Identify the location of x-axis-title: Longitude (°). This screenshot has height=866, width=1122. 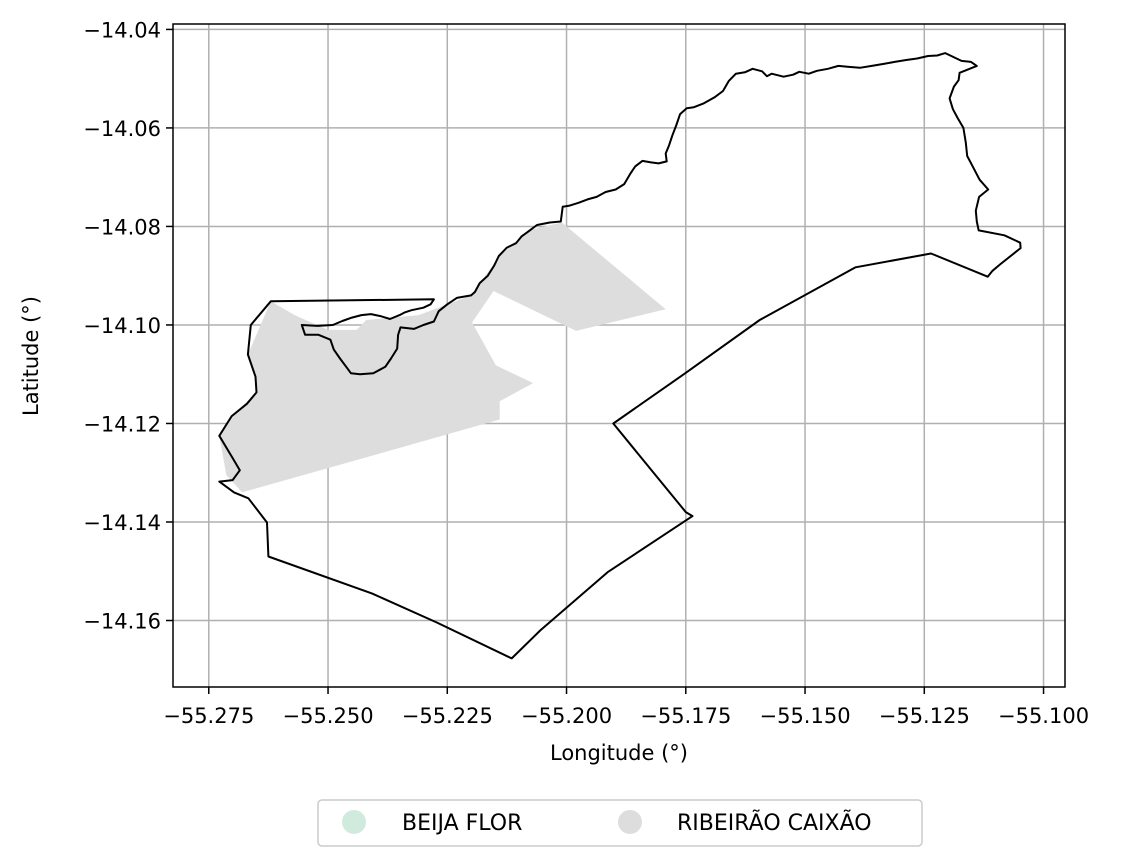
(619, 753).